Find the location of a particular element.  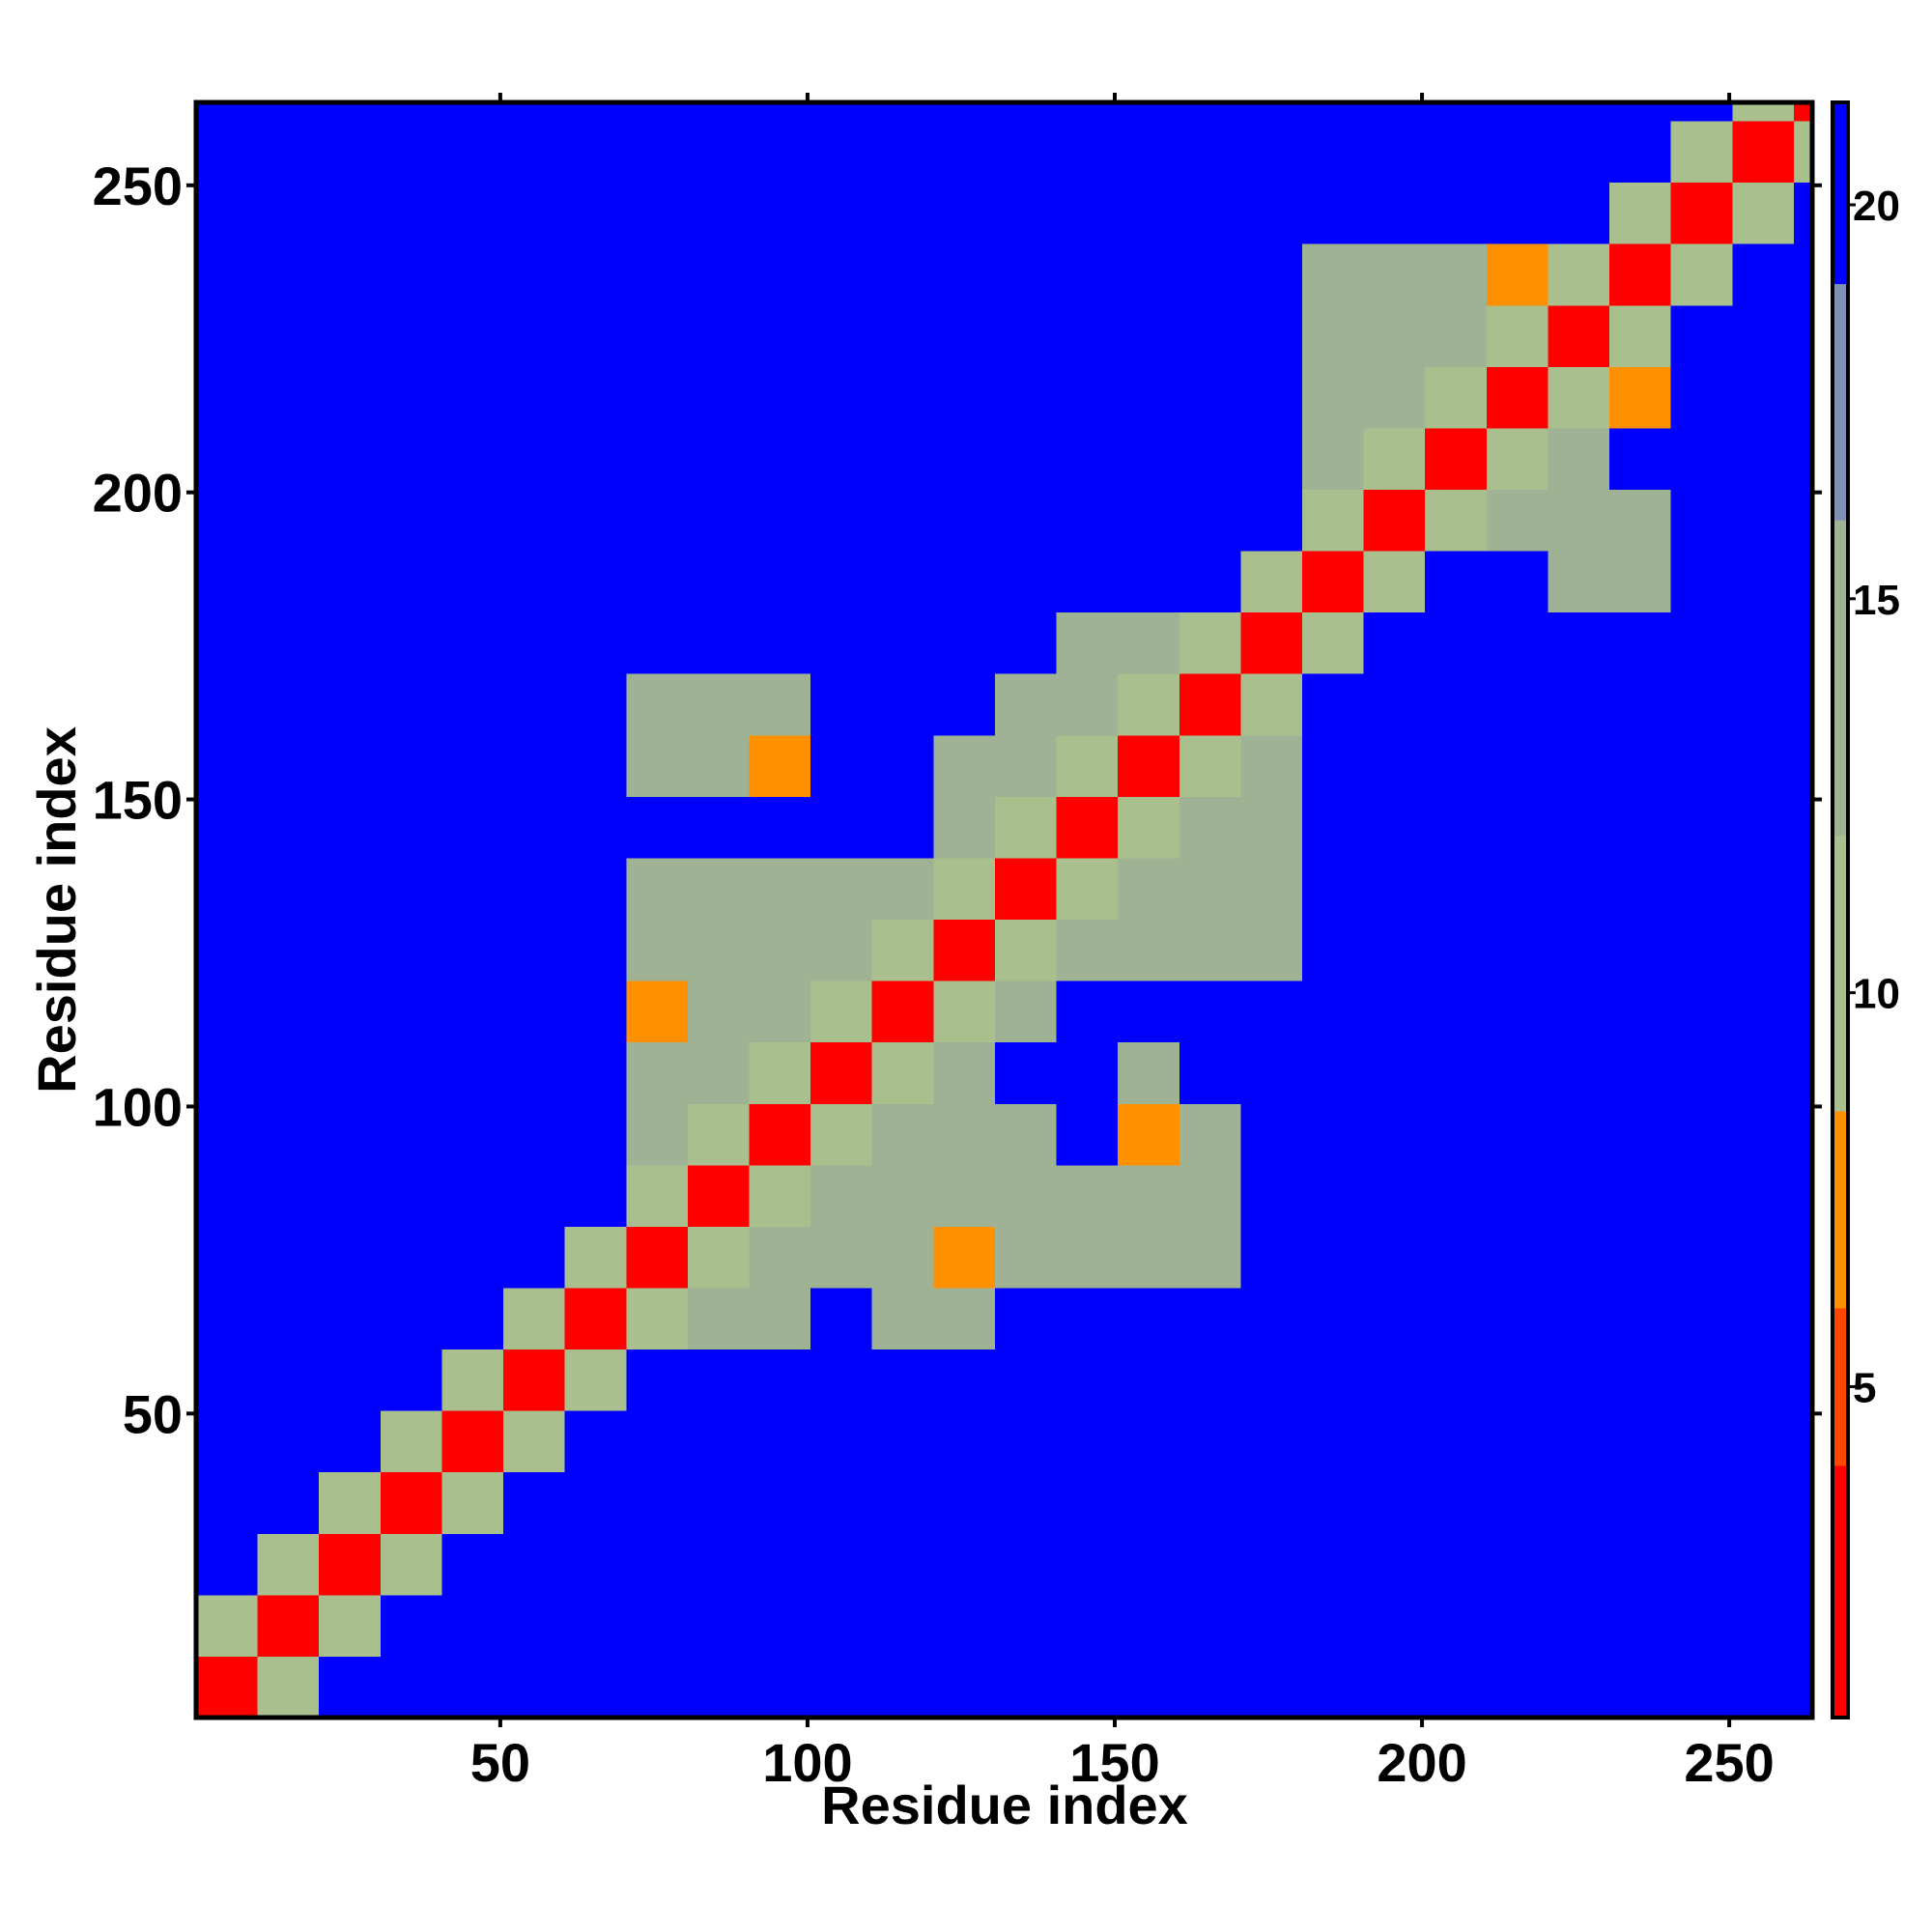

x-tick-label: 250 is located at coordinates (1729, 1762).